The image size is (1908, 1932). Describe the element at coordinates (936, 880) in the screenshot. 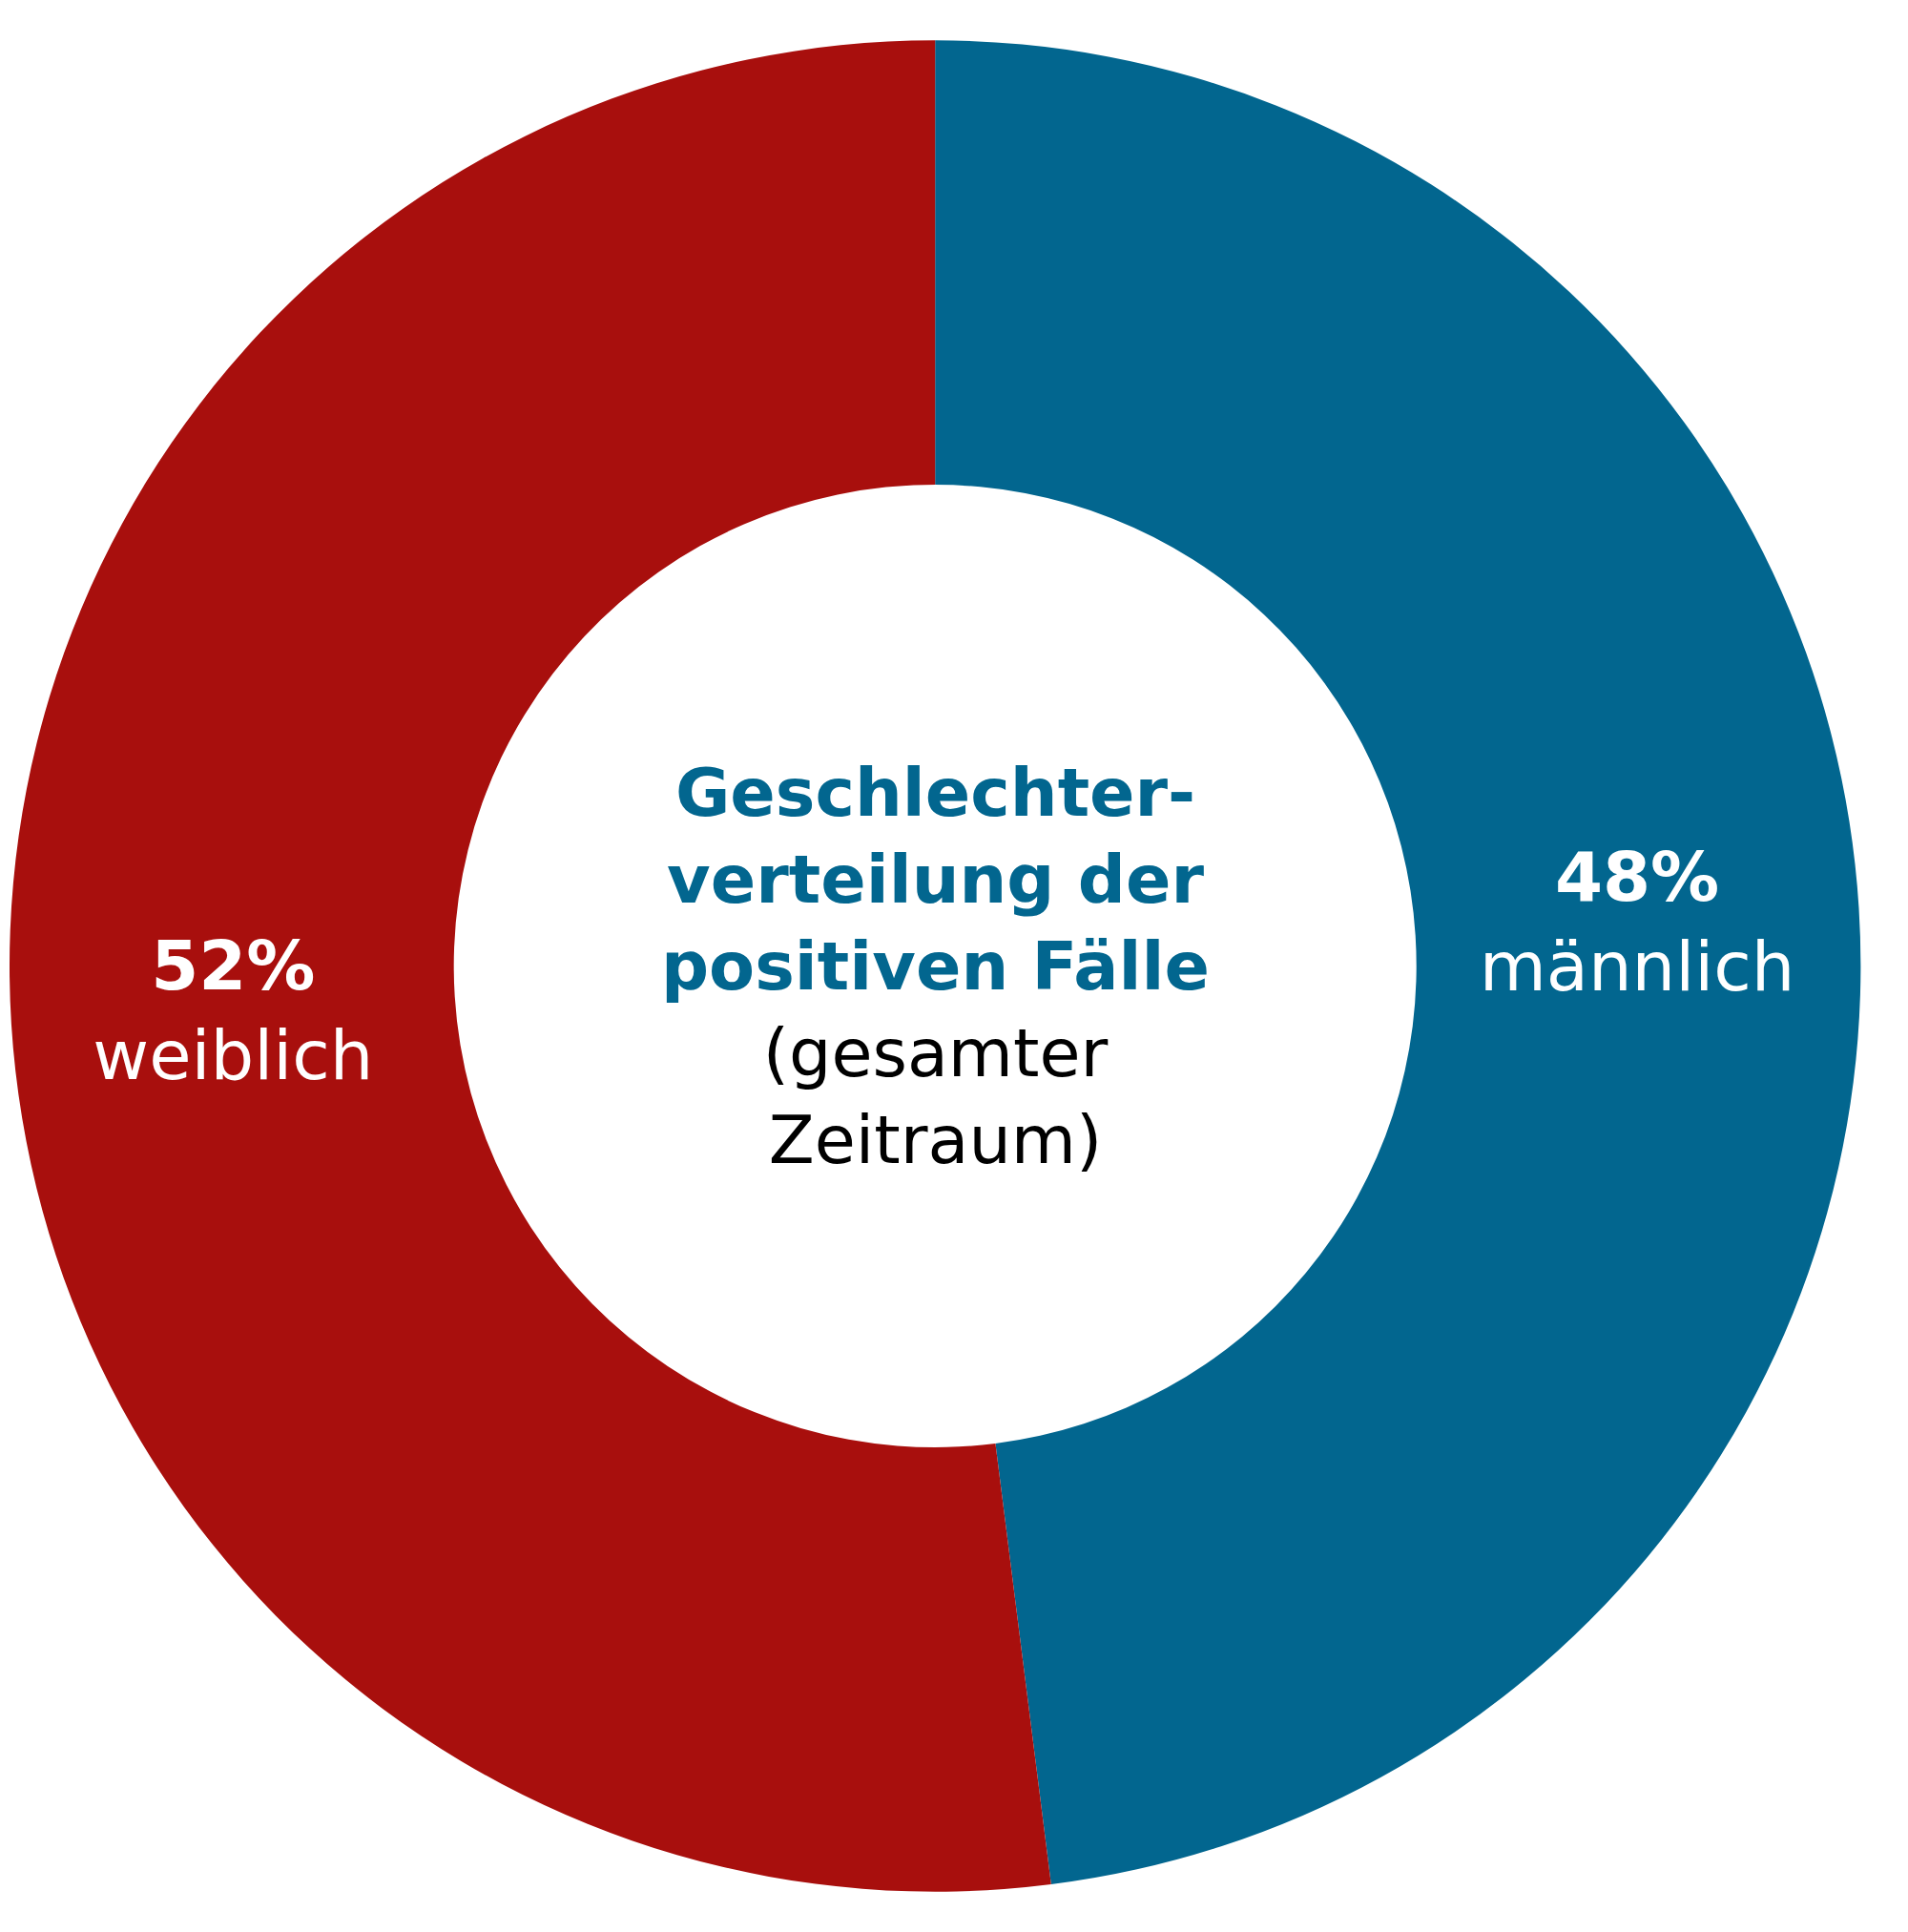

I see `text: Geschlechter-verteilung der positiven Fälle` at that location.